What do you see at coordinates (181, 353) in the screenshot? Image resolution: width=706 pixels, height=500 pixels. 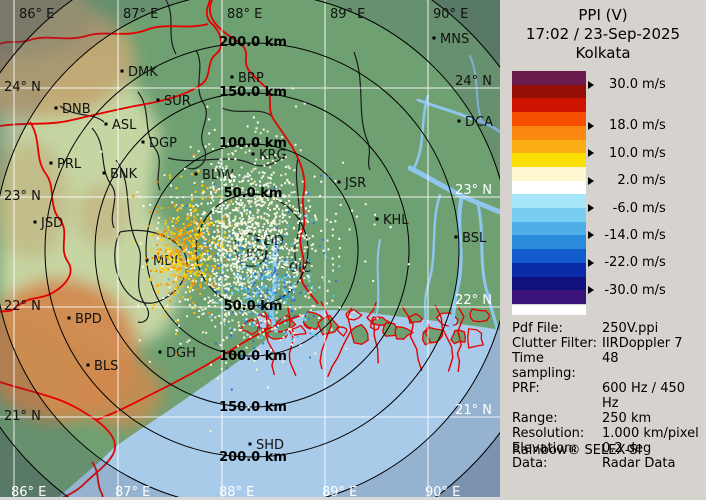 I see `city-label: DGH` at bounding box center [181, 353].